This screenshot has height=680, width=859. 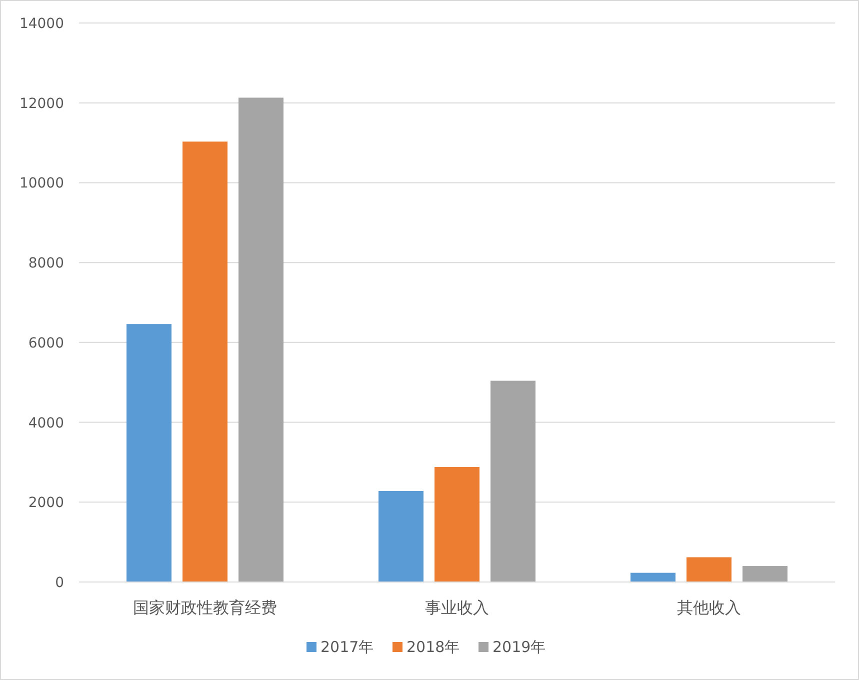 I want to click on y-tick-label: 12000, so click(x=41, y=104).